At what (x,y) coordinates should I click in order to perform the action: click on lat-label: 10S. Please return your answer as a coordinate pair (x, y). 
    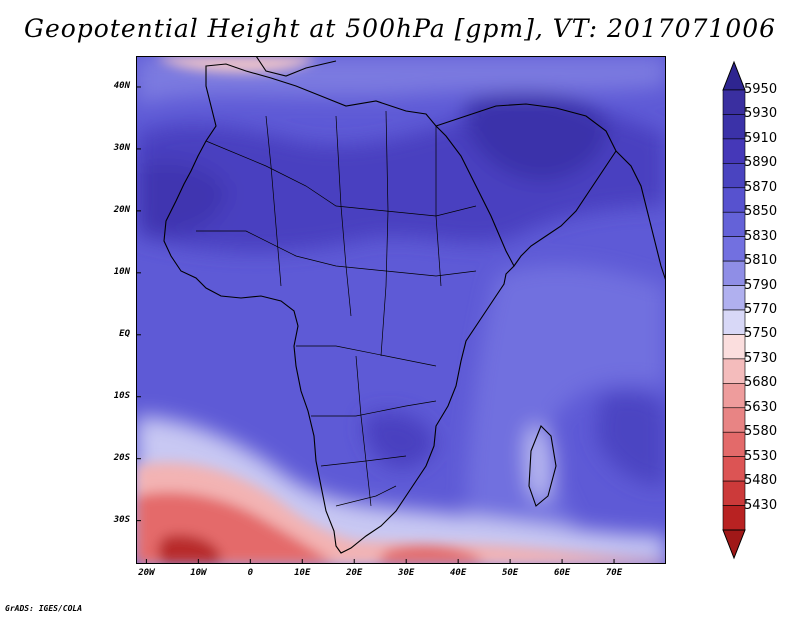
    Looking at the image, I should click on (121, 395).